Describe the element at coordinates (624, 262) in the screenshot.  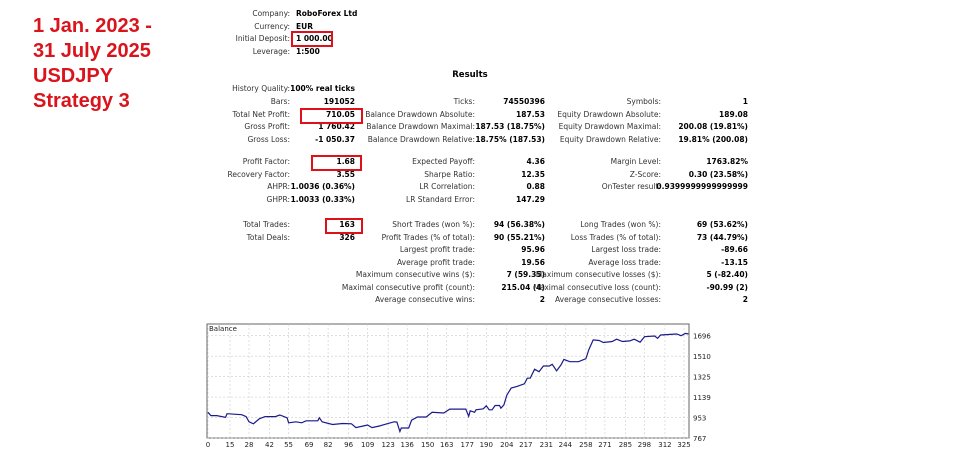
I see `stat-label: Average loss trade:` at that location.